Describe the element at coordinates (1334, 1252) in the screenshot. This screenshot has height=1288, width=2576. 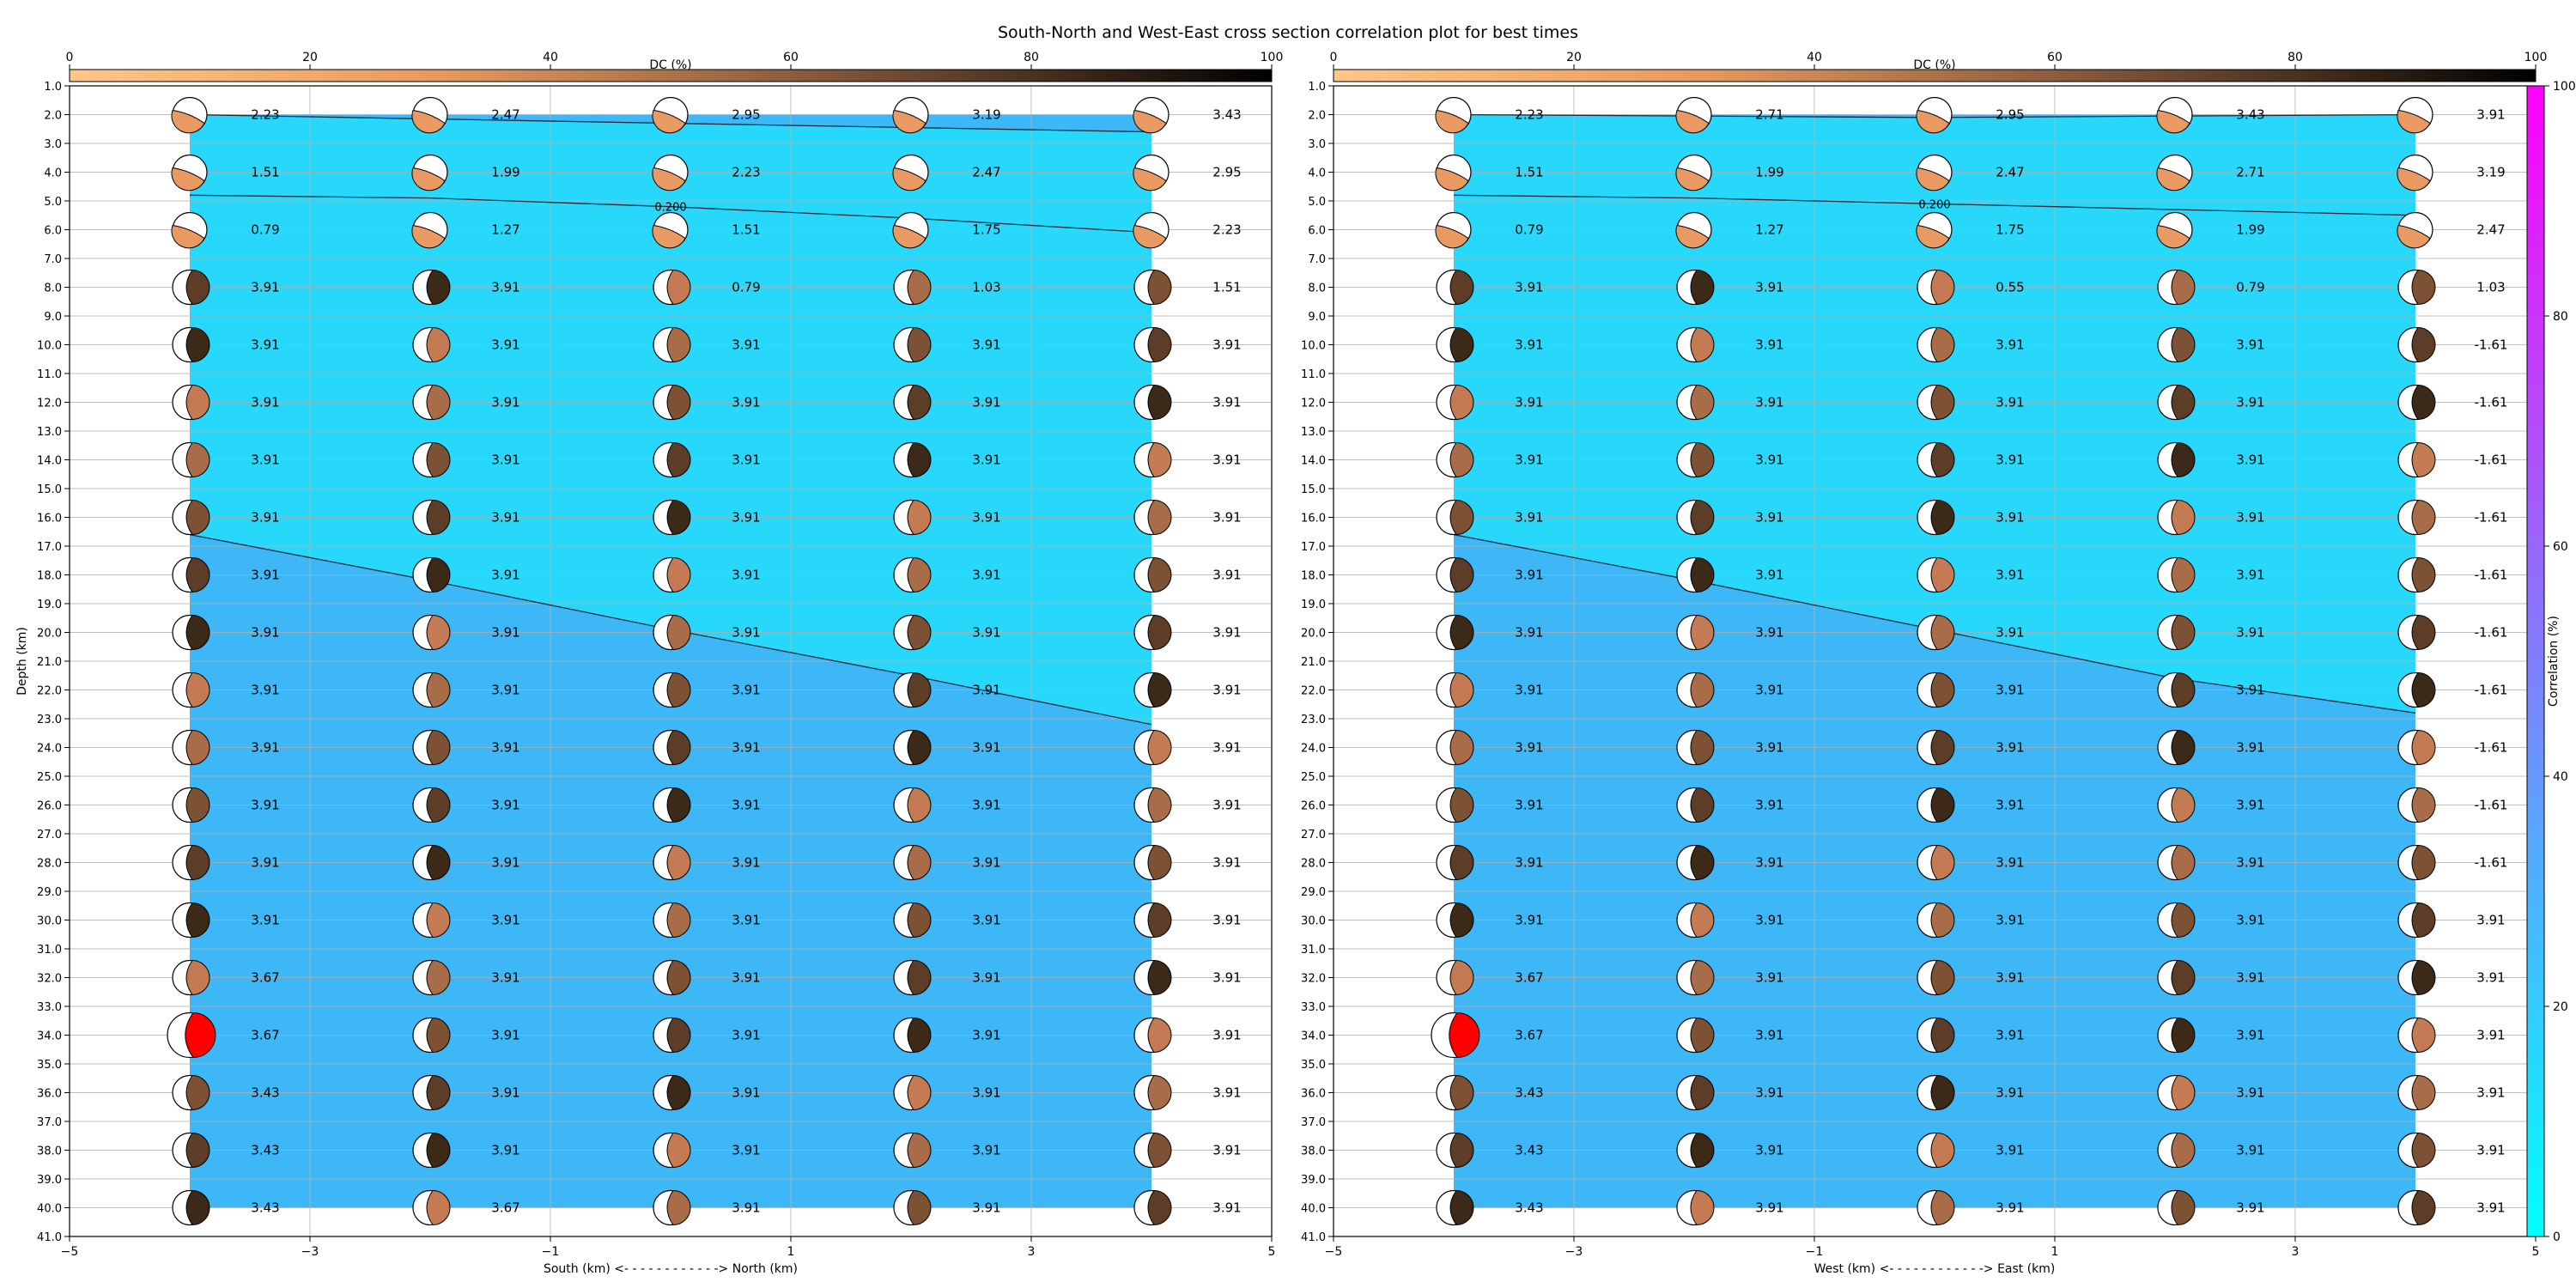
I see `x-tick-label: −5` at that location.